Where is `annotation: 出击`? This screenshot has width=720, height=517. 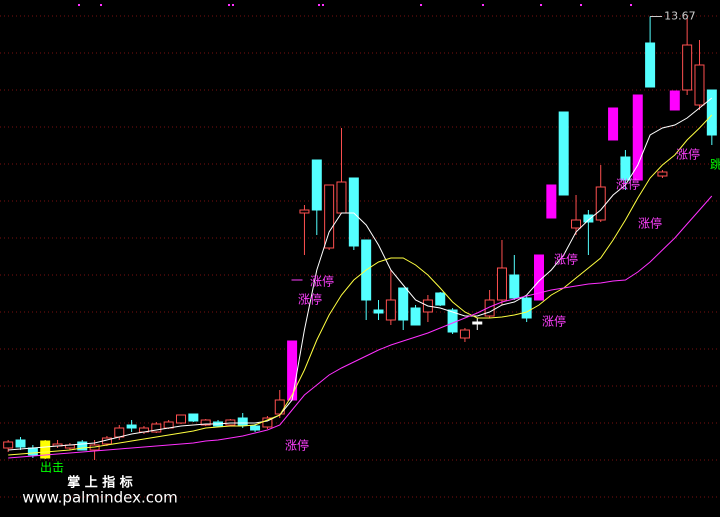
annotation: 出击 is located at coordinates (52, 468).